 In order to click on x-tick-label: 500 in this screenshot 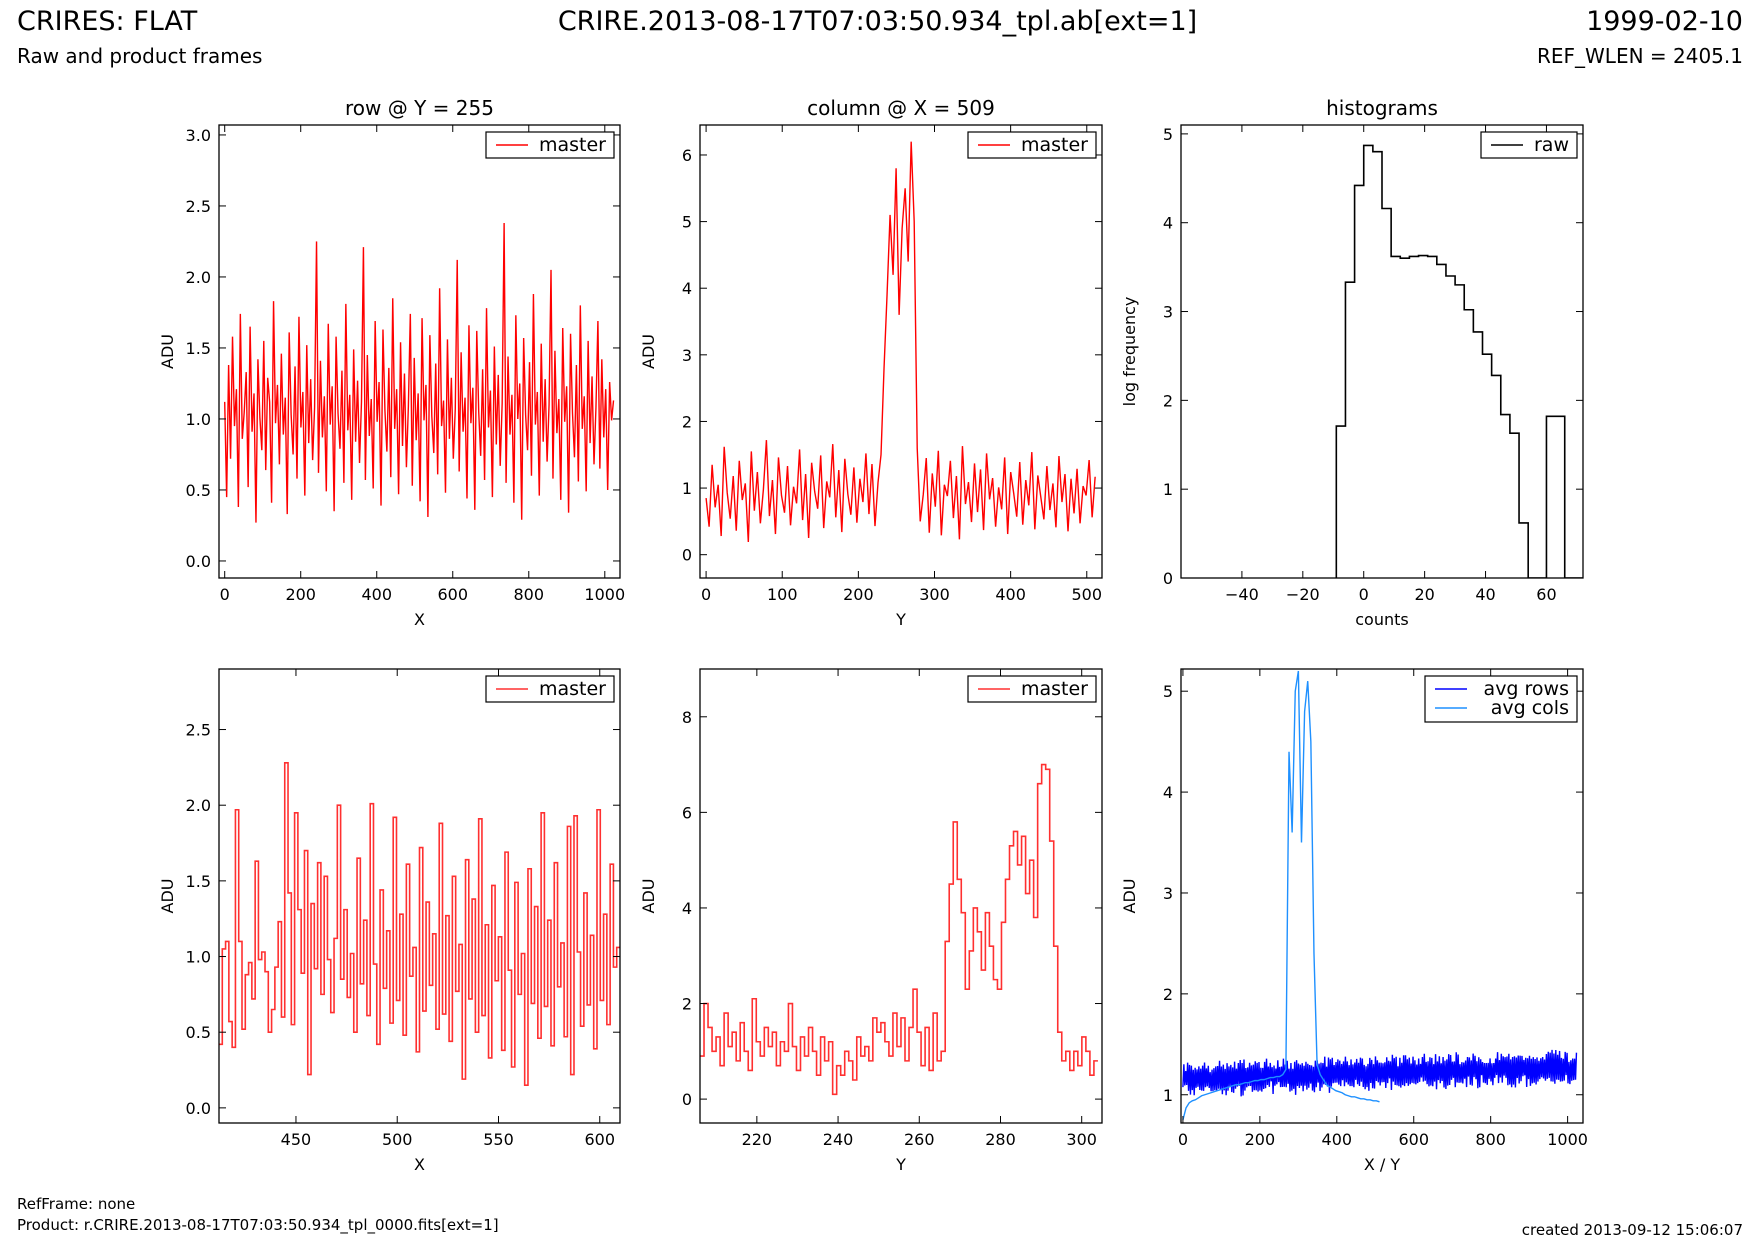, I will do `click(397, 1139)`.